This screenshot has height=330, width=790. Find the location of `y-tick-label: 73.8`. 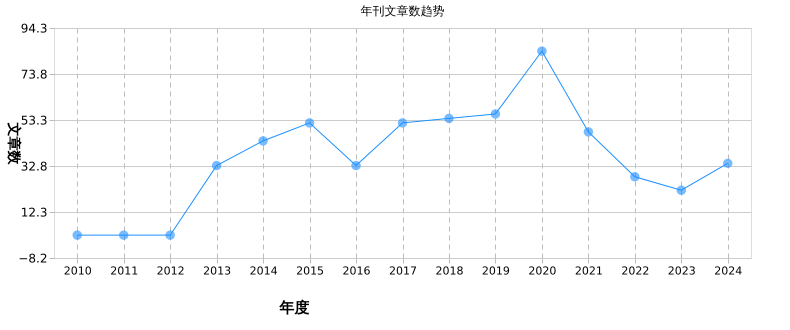

y-tick-label: 73.8 is located at coordinates (34, 75).